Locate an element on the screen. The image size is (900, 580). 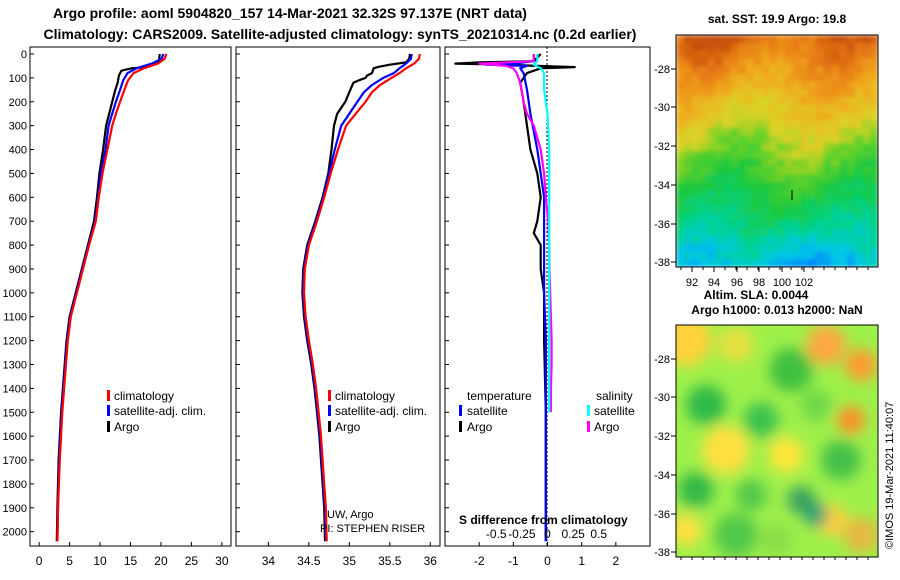
sst-lat-label: -32 is located at coordinates (662, 147).